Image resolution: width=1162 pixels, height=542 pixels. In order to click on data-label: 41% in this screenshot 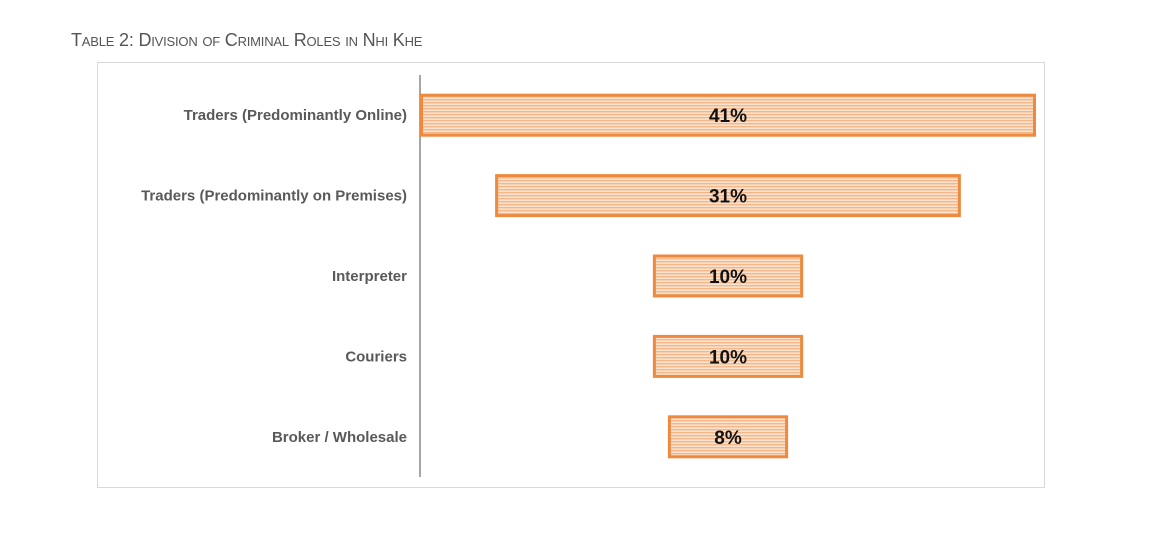, I will do `click(728, 116)`.